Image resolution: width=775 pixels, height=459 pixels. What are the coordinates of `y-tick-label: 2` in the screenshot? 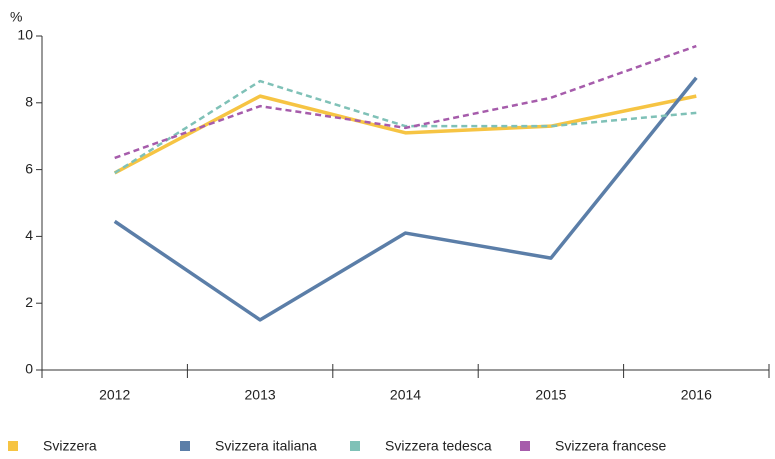 It's located at (29, 302).